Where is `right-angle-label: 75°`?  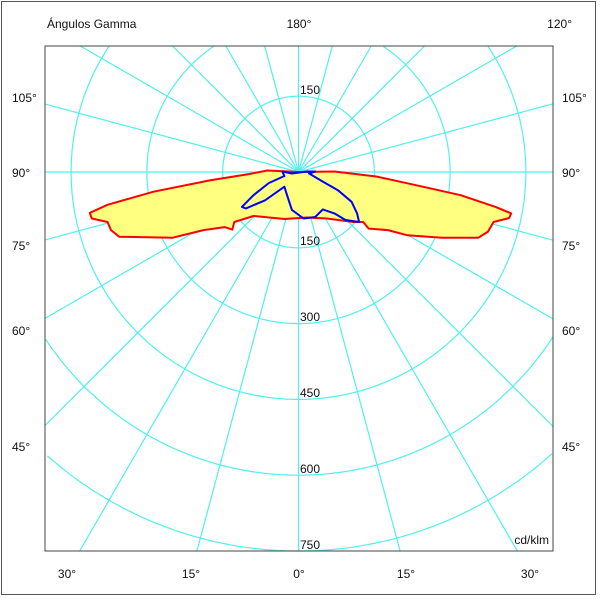
right-angle-label: 75° is located at coordinates (571, 246).